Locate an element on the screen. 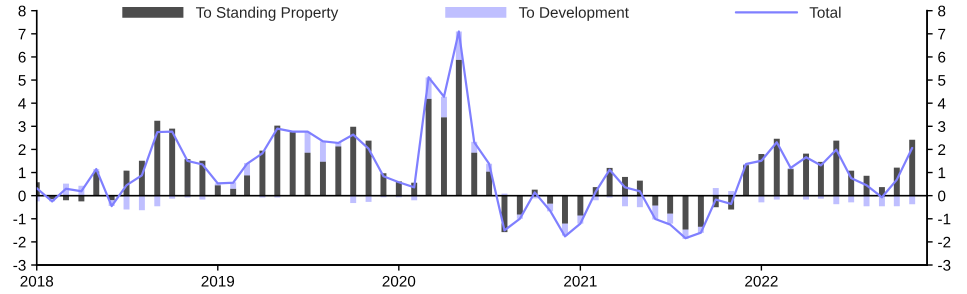  y2-tick-label: 1 is located at coordinates (942, 173).